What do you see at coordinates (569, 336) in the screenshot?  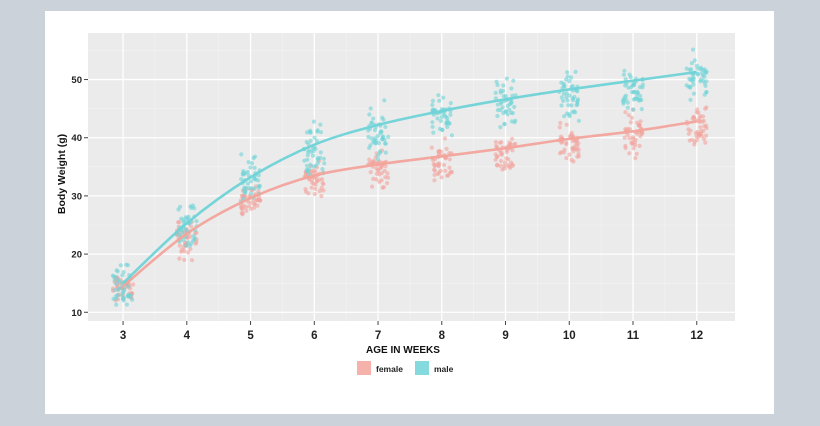 I see `x-tick-label: 10` at bounding box center [569, 336].